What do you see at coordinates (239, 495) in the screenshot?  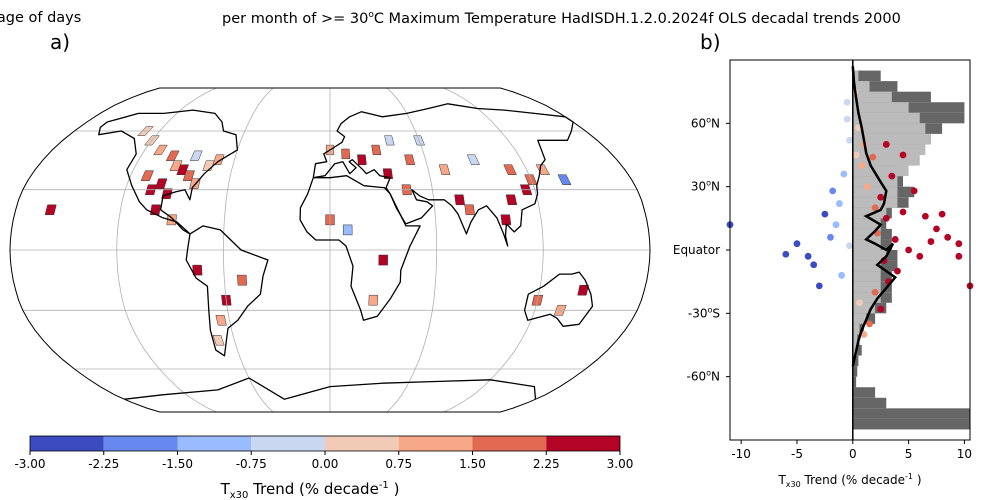 I see `cbar-label-sub: x30` at bounding box center [239, 495].